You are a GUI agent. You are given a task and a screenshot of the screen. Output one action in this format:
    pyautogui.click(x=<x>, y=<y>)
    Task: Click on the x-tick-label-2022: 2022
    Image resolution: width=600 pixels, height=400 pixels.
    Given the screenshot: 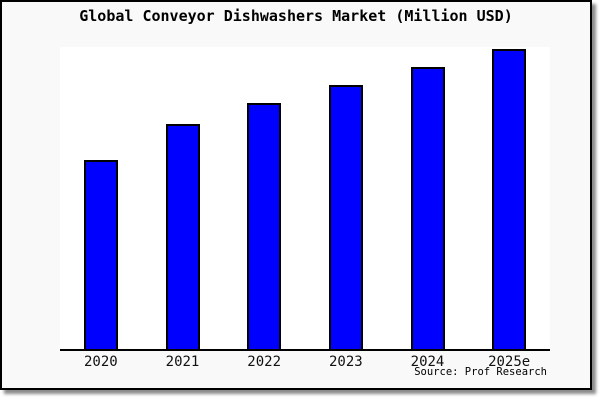 What is the action you would take?
    pyautogui.click(x=264, y=362)
    